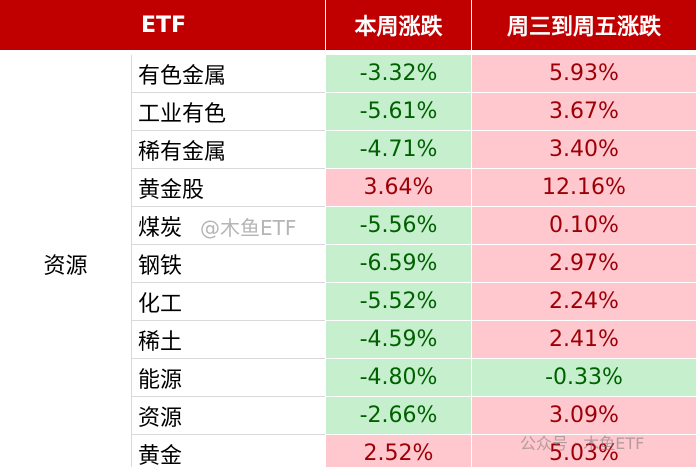 The width and height of the screenshot is (696, 467). Describe the element at coordinates (398, 112) in the screenshot. I see `change-value: -5.61%` at that location.